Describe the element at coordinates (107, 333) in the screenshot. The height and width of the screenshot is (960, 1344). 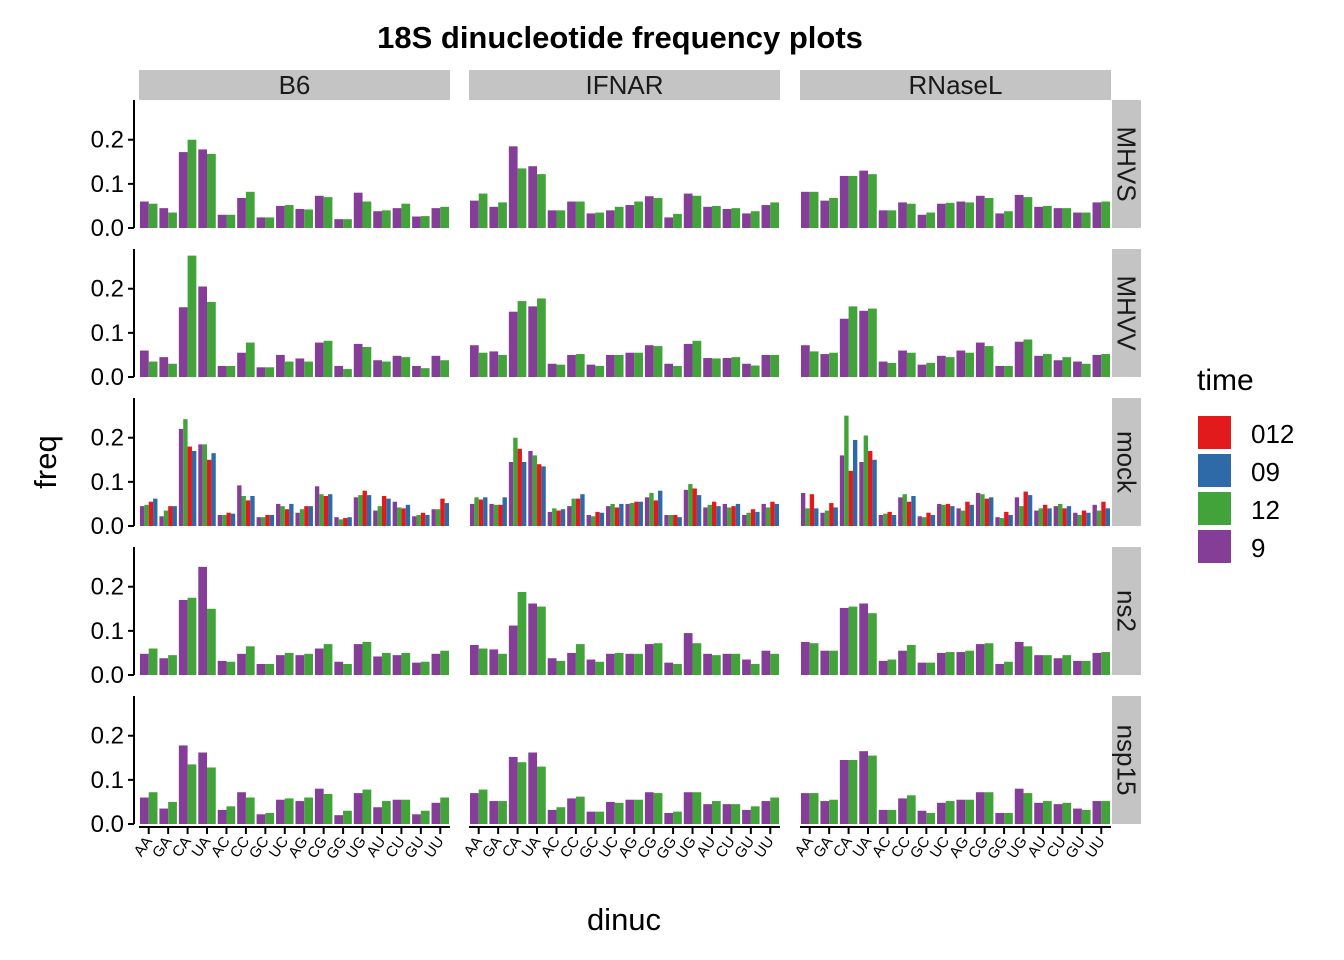
I see `y-tick-label: 0.1` at that location.